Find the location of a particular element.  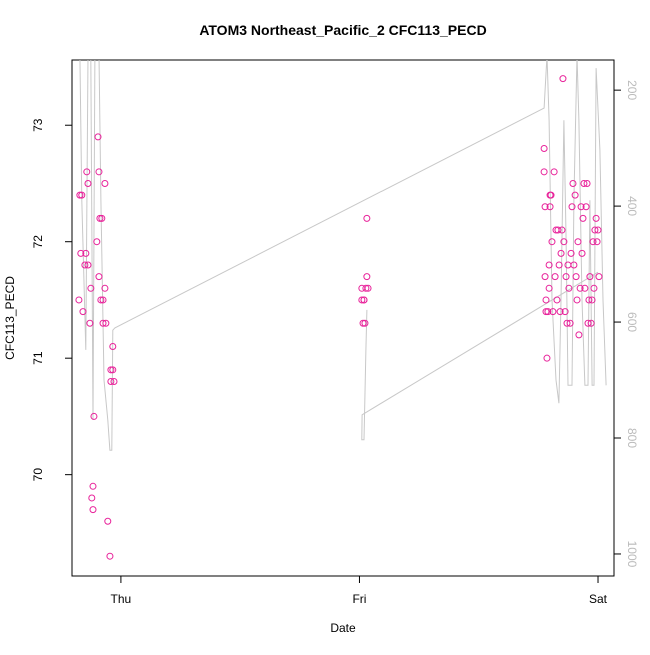

y-axis-label: CFC113_PECD is located at coordinates (10, 318).